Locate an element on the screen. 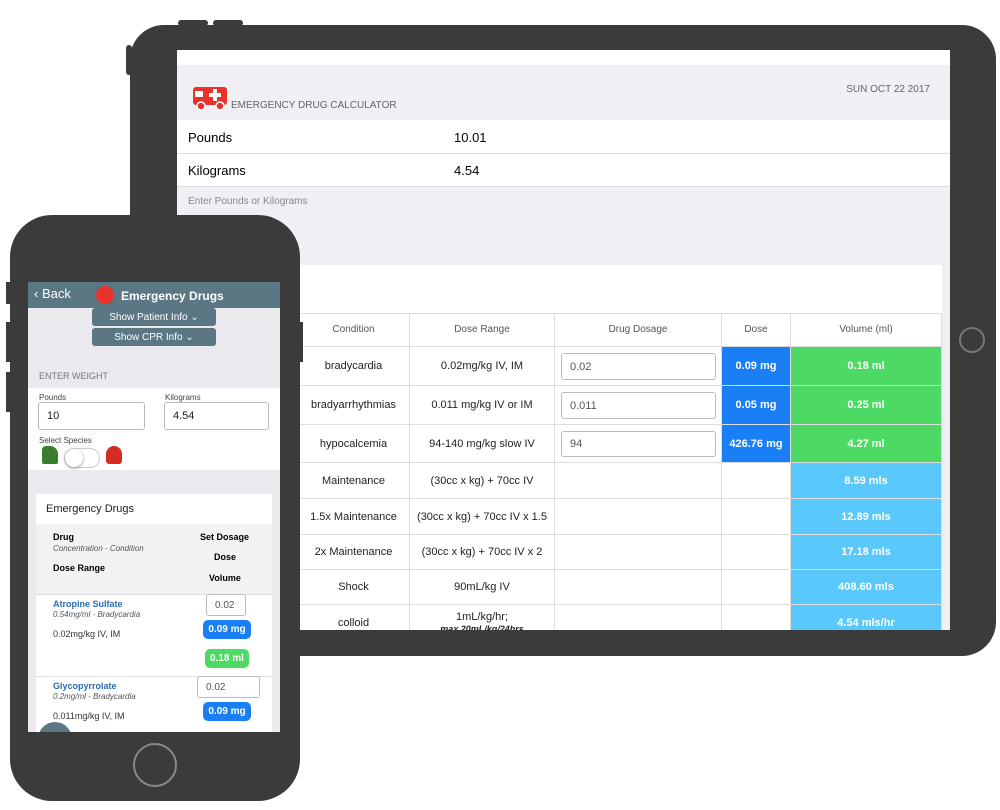  drug-name: Atropine Sulfate is located at coordinates (88, 604).